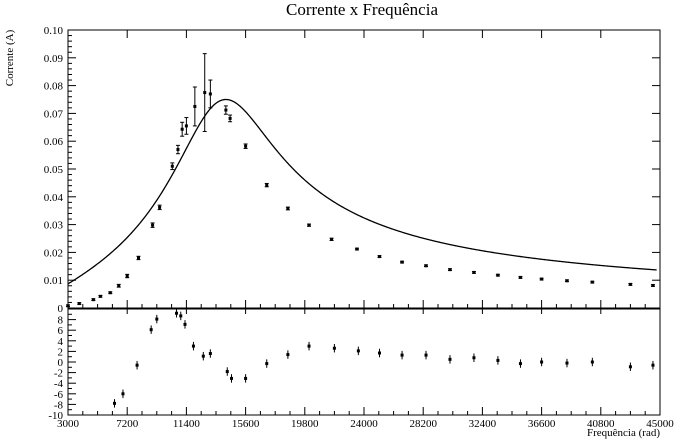 The height and width of the screenshot is (441, 680). I want to click on x-tick-label: 3000, so click(68, 424).